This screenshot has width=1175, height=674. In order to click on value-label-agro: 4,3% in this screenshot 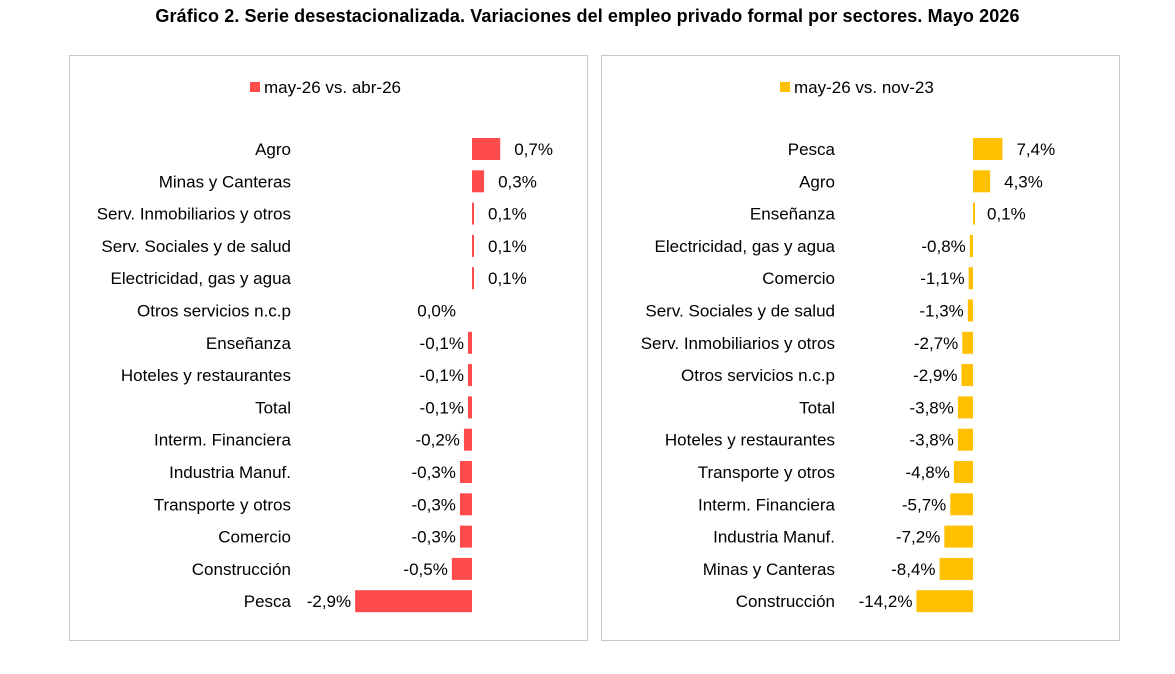, I will do `click(1023, 181)`.